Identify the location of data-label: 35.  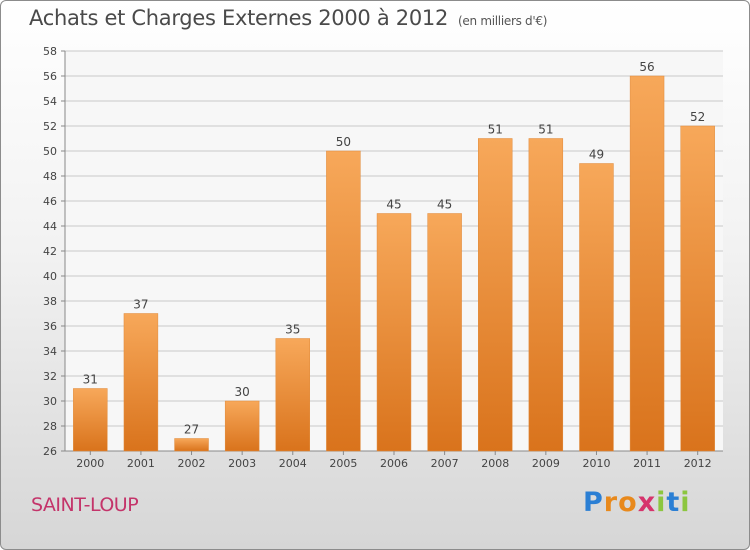
(292, 330).